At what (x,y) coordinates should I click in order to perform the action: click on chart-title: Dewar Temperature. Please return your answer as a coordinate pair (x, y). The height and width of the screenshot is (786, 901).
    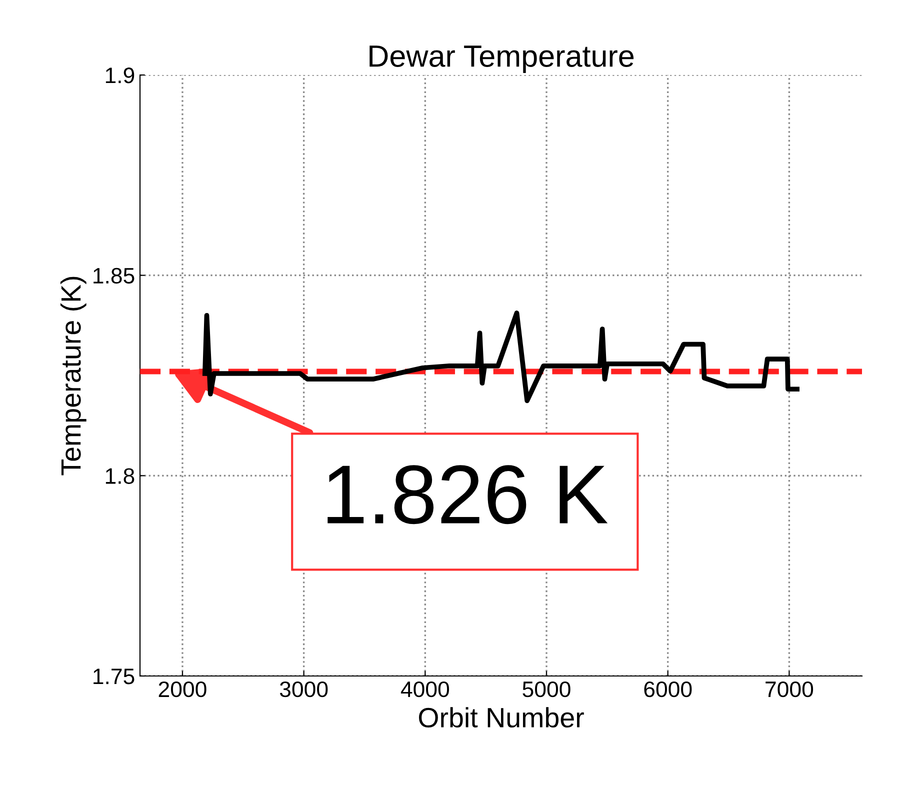
    Looking at the image, I should click on (502, 60).